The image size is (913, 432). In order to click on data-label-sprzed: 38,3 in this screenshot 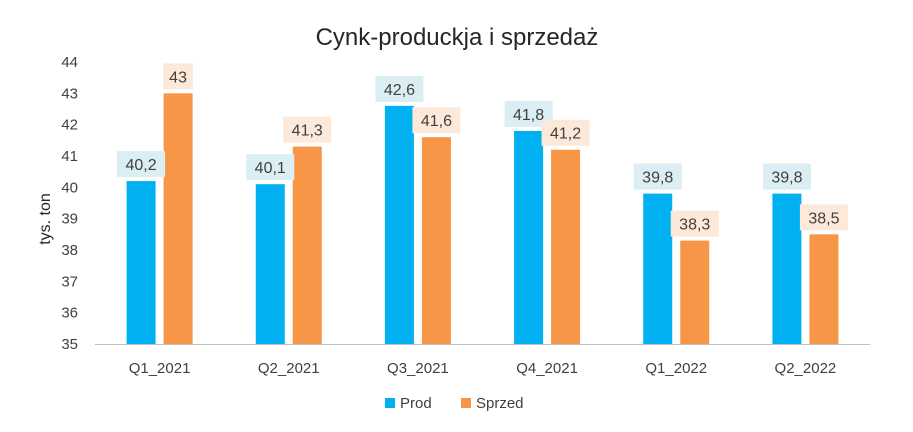, I will do `click(694, 225)`.